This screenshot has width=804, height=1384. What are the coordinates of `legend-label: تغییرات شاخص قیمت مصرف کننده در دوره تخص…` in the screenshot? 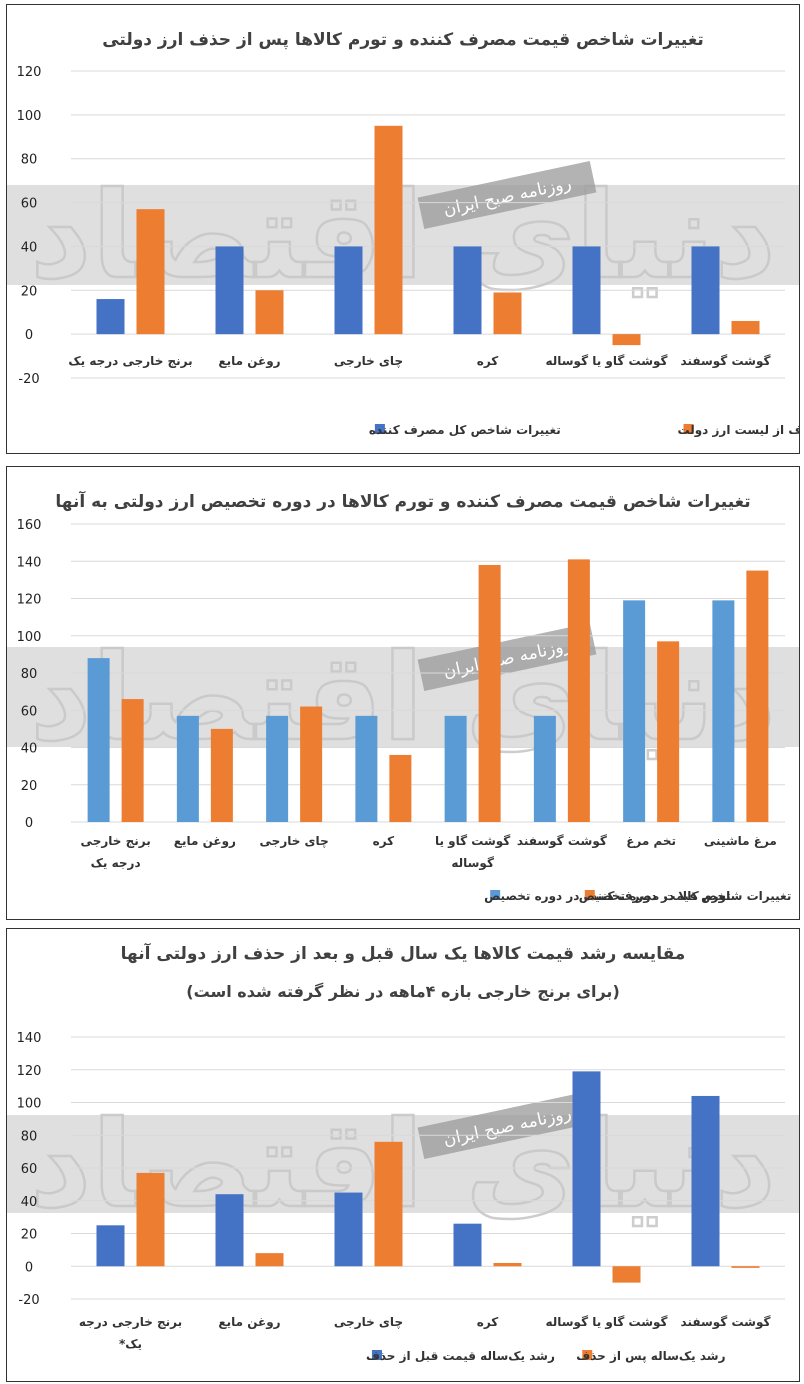 It's located at (637, 896).